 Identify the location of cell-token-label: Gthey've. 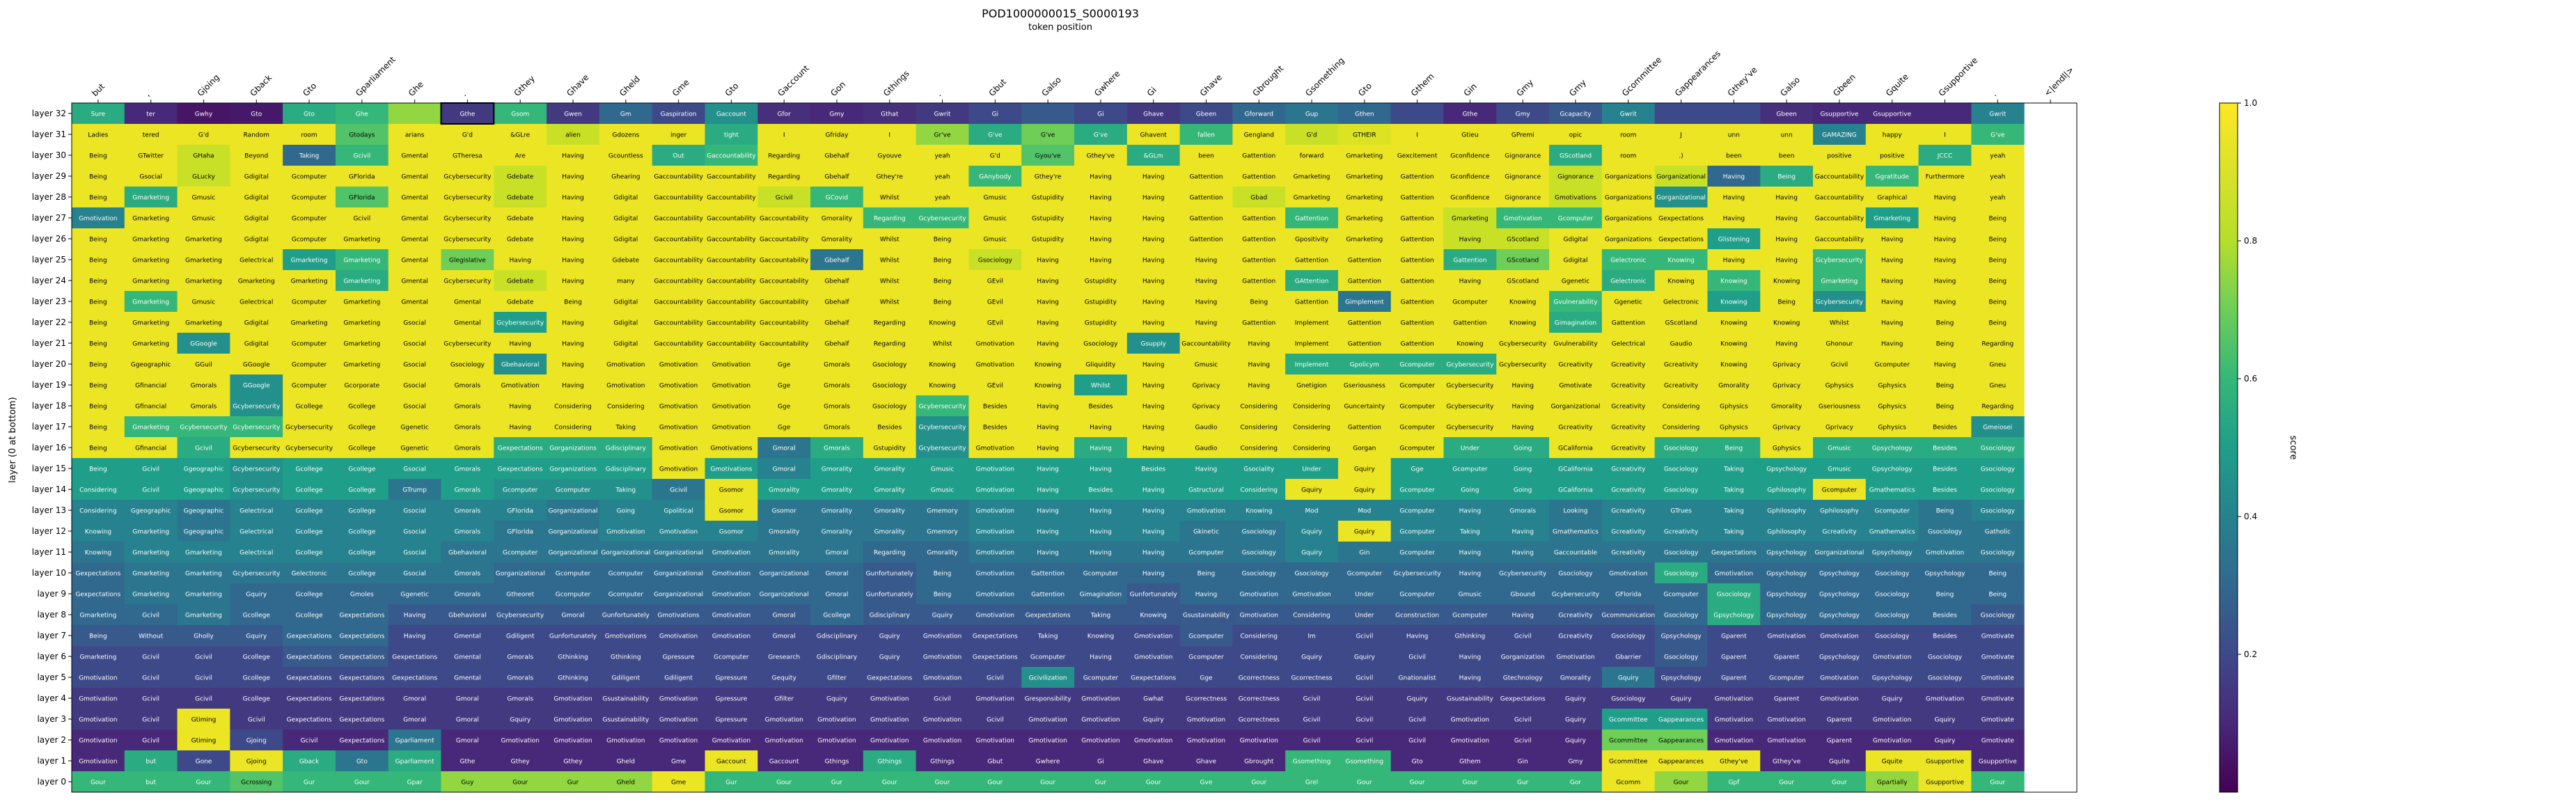
(1101, 156).